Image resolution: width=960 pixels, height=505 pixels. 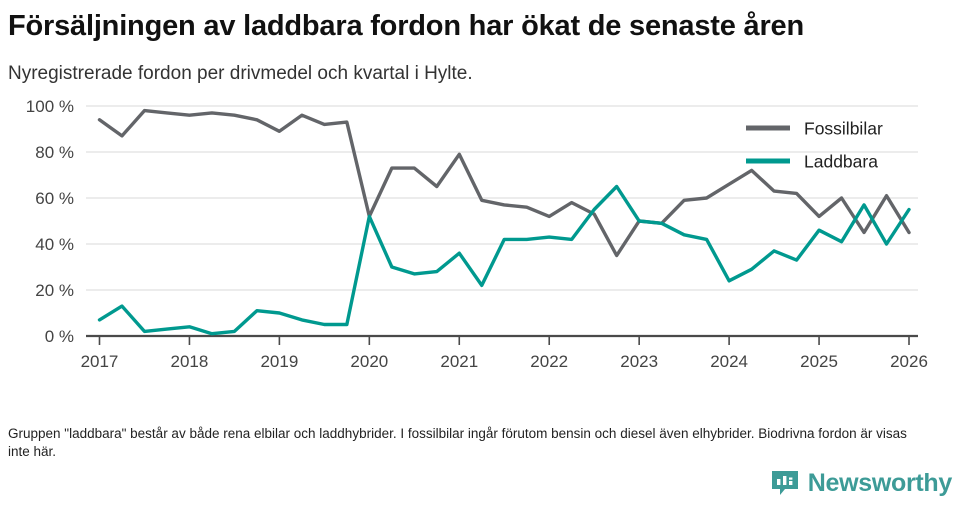 What do you see at coordinates (54, 244) in the screenshot?
I see `y-axis-tick-label: 40 %` at bounding box center [54, 244].